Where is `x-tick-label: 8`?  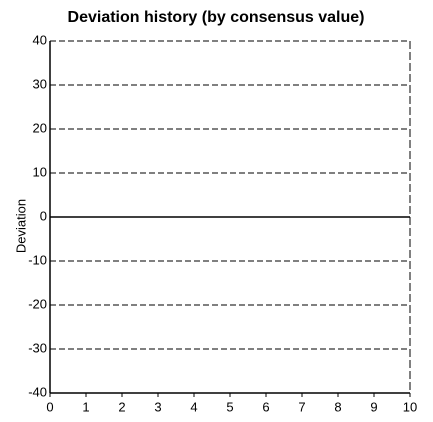
x-tick-label: 8 is located at coordinates (337, 406).